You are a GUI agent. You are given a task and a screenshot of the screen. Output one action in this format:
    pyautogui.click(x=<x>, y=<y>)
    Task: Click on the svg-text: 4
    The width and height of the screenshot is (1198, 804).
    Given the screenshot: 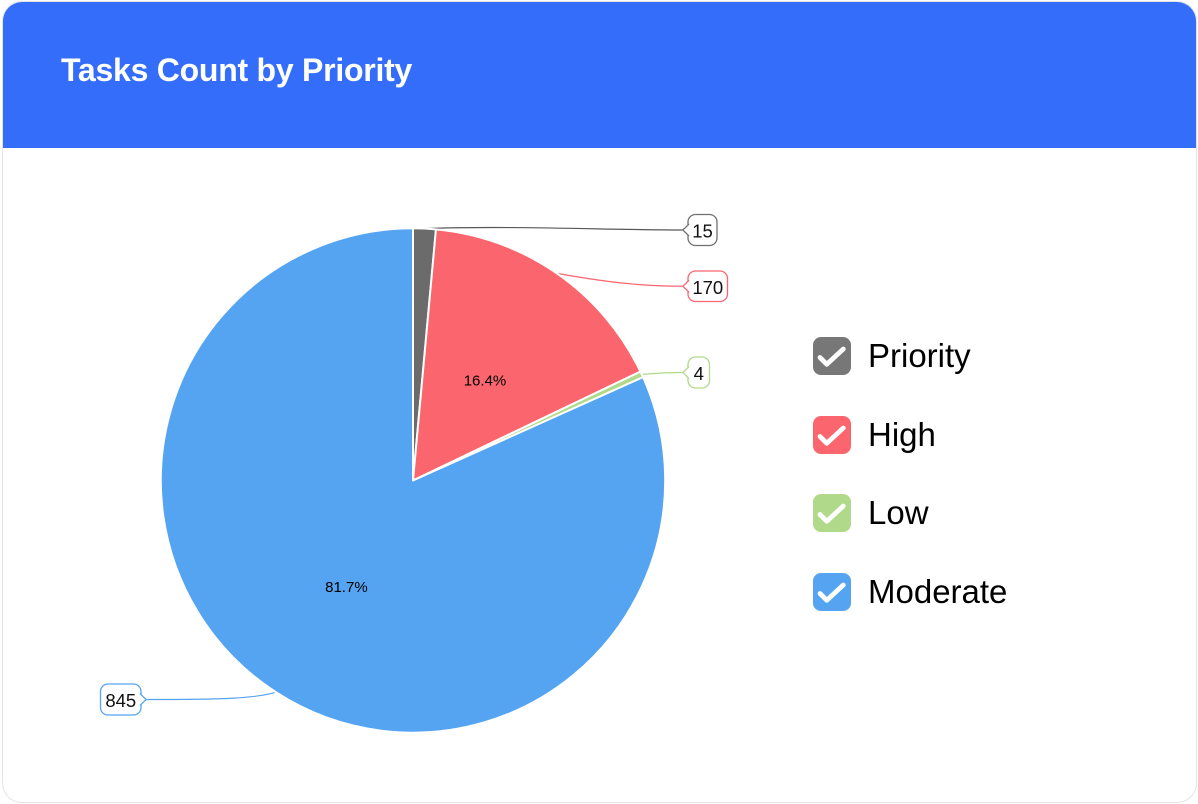 What is the action you would take?
    pyautogui.click(x=699, y=373)
    